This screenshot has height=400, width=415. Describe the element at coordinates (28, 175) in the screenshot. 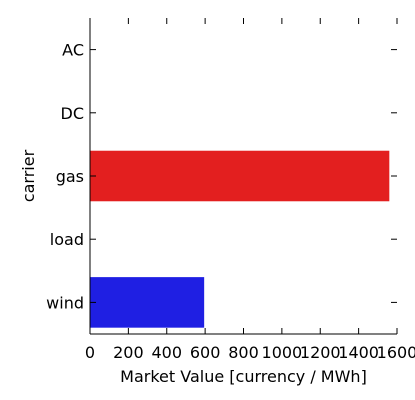

I see `y-axis-label: carrier` at that location.